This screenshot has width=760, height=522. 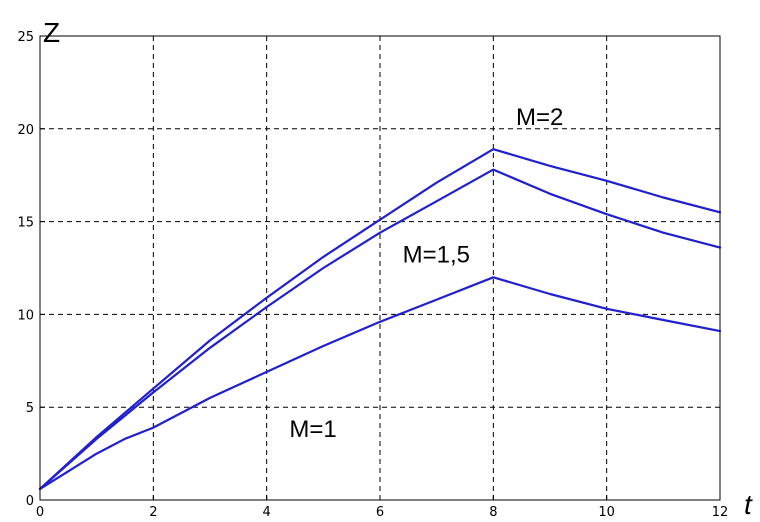 I want to click on x-tick-label-6: 6, so click(x=380, y=512).